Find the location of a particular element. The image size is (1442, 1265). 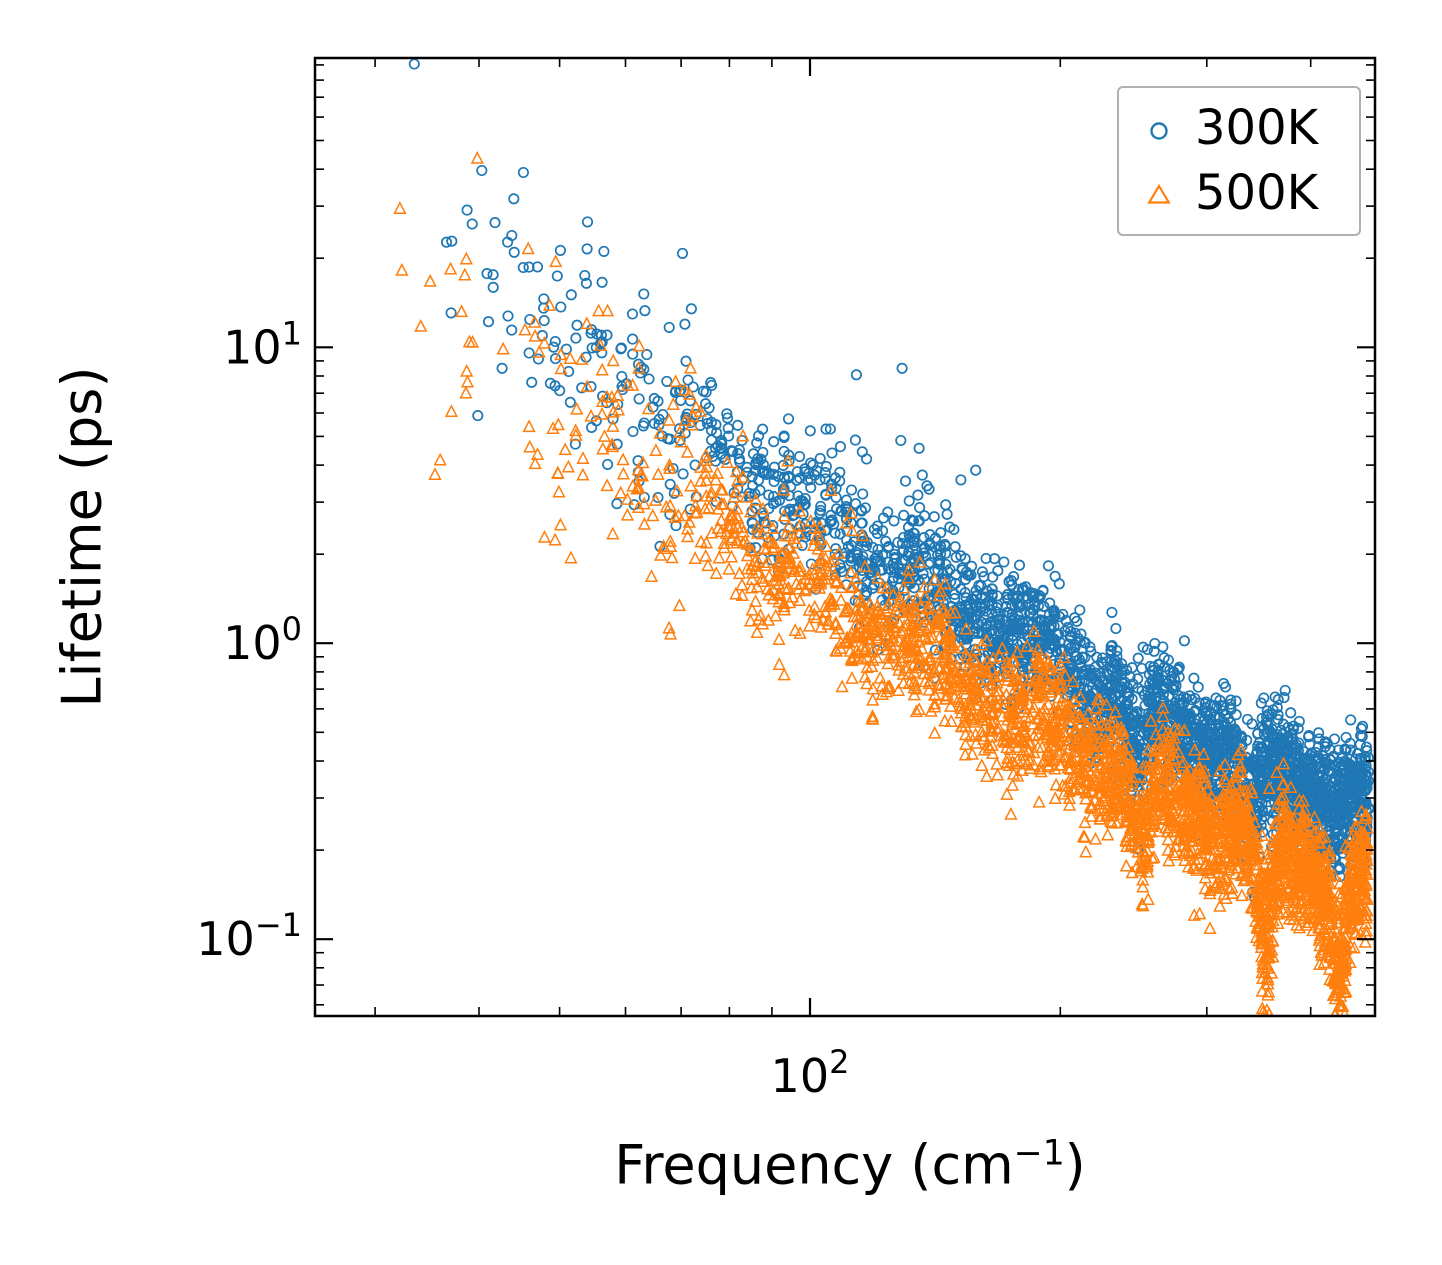

legend-label-500k: 500K is located at coordinates (1257, 193).